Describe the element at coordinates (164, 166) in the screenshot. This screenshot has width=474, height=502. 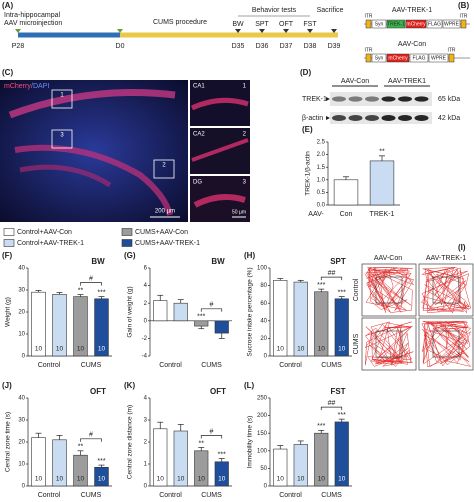
I see `box-number: 2` at that location.